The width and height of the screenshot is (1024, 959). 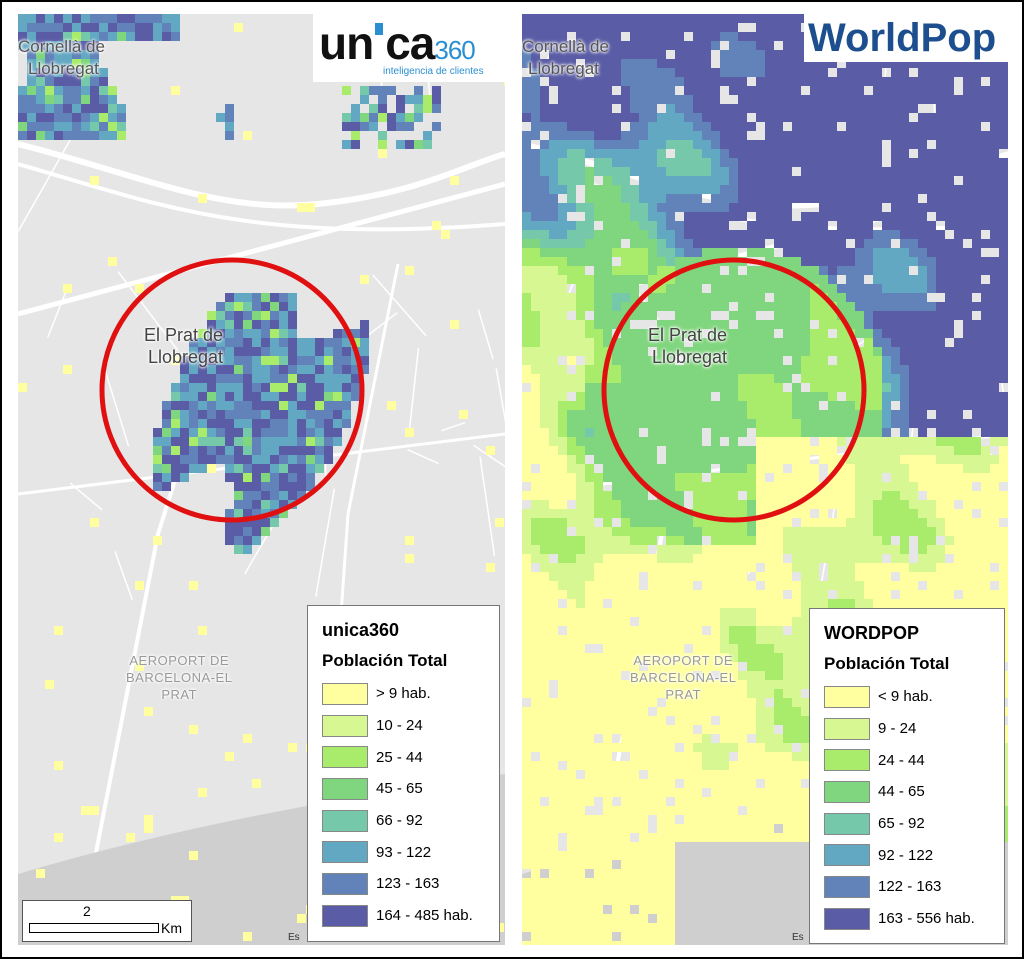 I want to click on road, so click(x=413, y=392).